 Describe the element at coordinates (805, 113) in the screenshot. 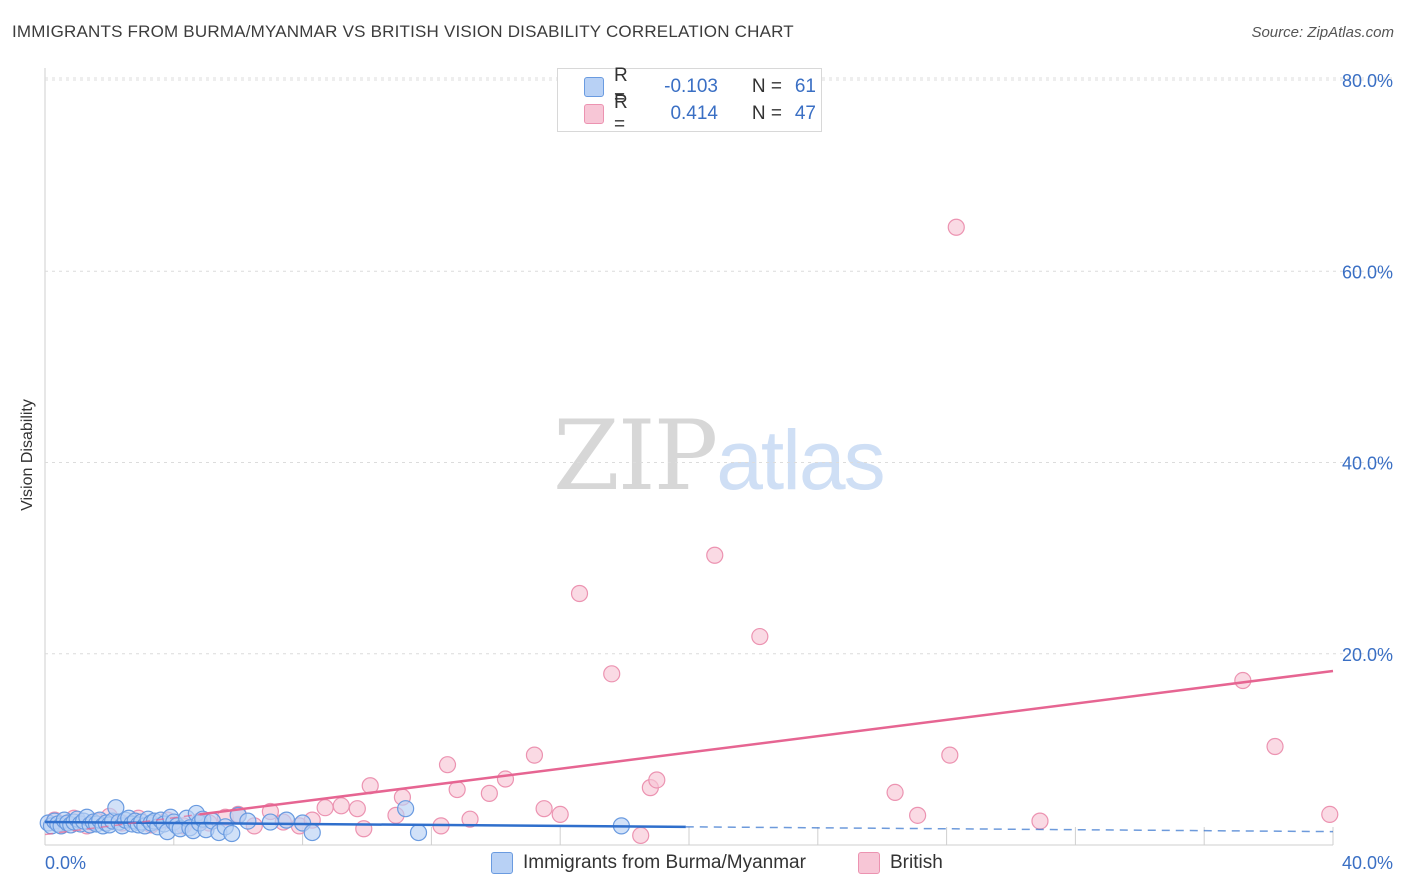

I see `legend-n-value: 47` at that location.